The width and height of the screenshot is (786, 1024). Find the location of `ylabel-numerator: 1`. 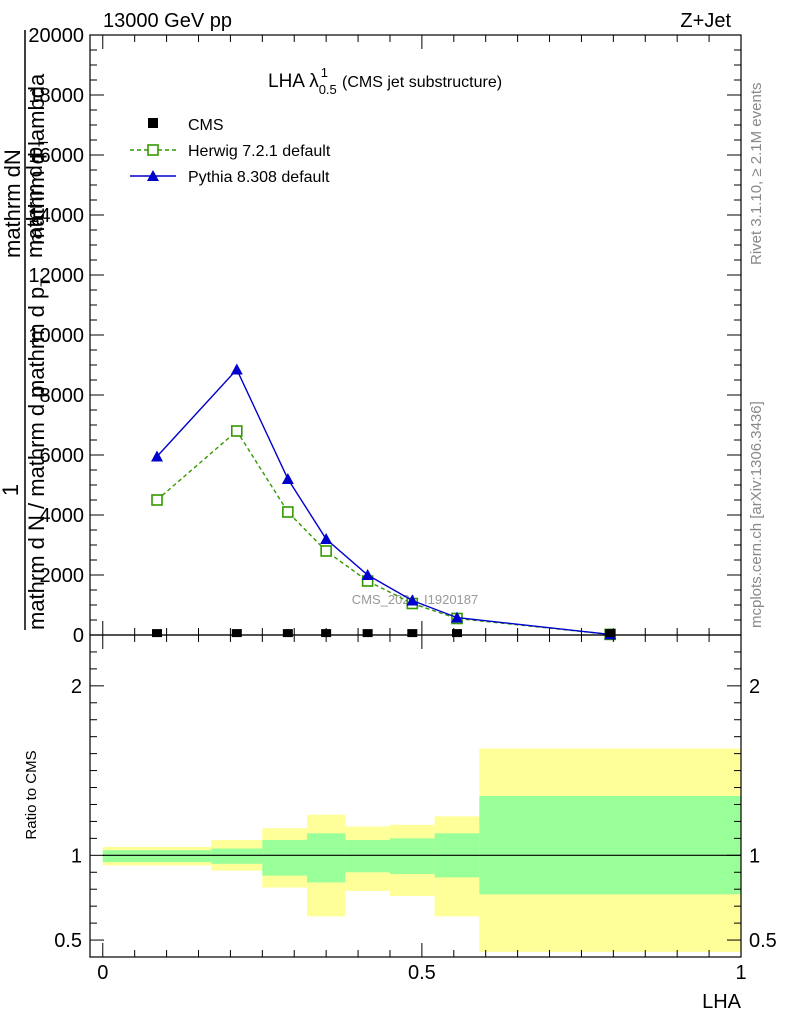

ylabel-numerator: 1 is located at coordinates (11, 490).